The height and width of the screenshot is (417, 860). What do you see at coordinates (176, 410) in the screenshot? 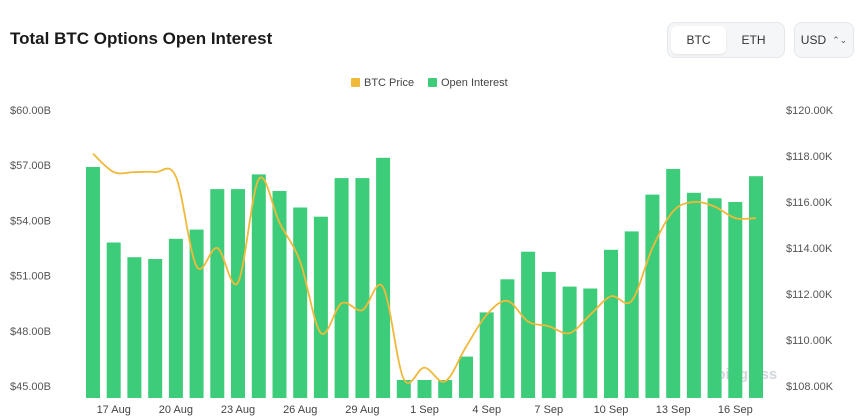
I see `x-tick-label: 20 Aug` at bounding box center [176, 410].